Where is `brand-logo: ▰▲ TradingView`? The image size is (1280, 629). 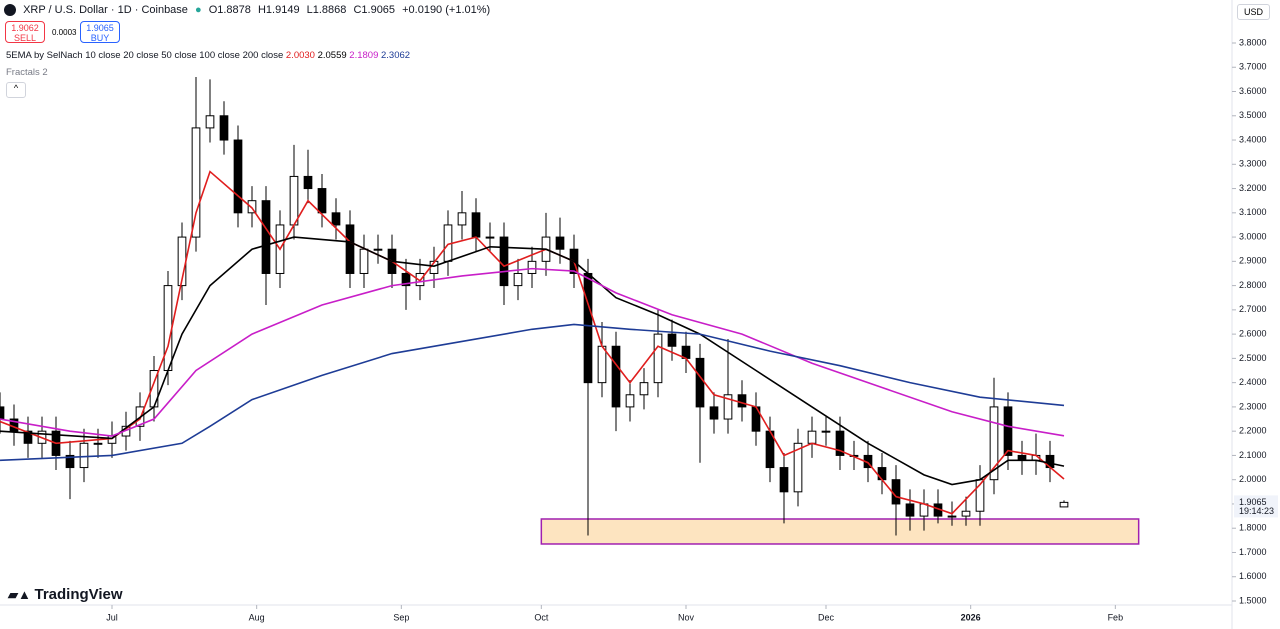 brand-logo: ▰▲ TradingView is located at coordinates (65, 594).